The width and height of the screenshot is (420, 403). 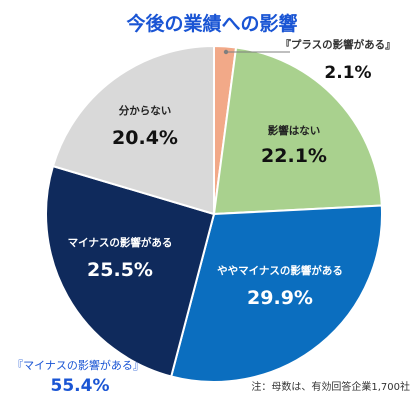 I want to click on slice-label-minus-impact: マイナスの影響がある, so click(x=120, y=242).